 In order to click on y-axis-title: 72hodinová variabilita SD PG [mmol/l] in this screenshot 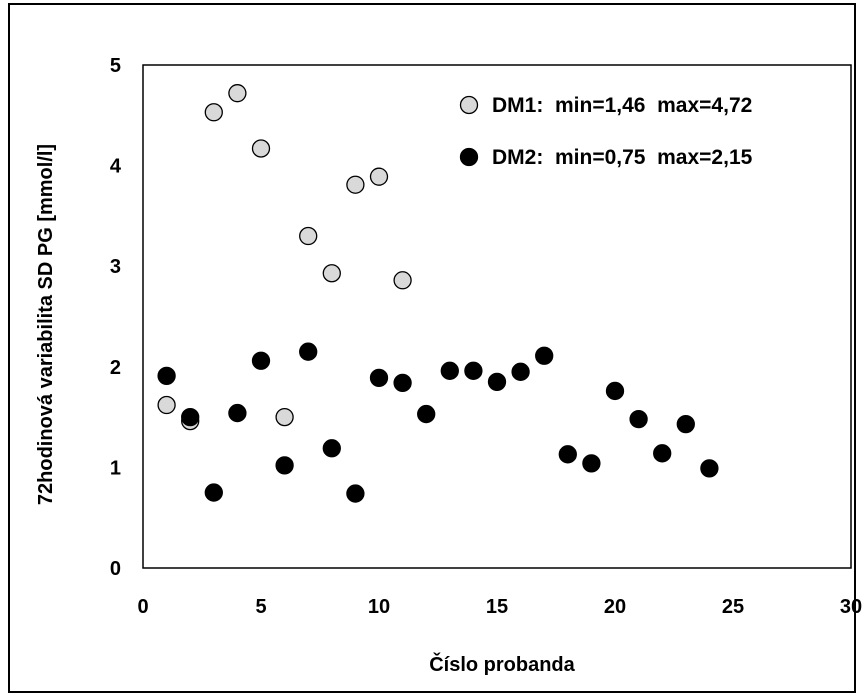, I will do `click(46, 324)`.